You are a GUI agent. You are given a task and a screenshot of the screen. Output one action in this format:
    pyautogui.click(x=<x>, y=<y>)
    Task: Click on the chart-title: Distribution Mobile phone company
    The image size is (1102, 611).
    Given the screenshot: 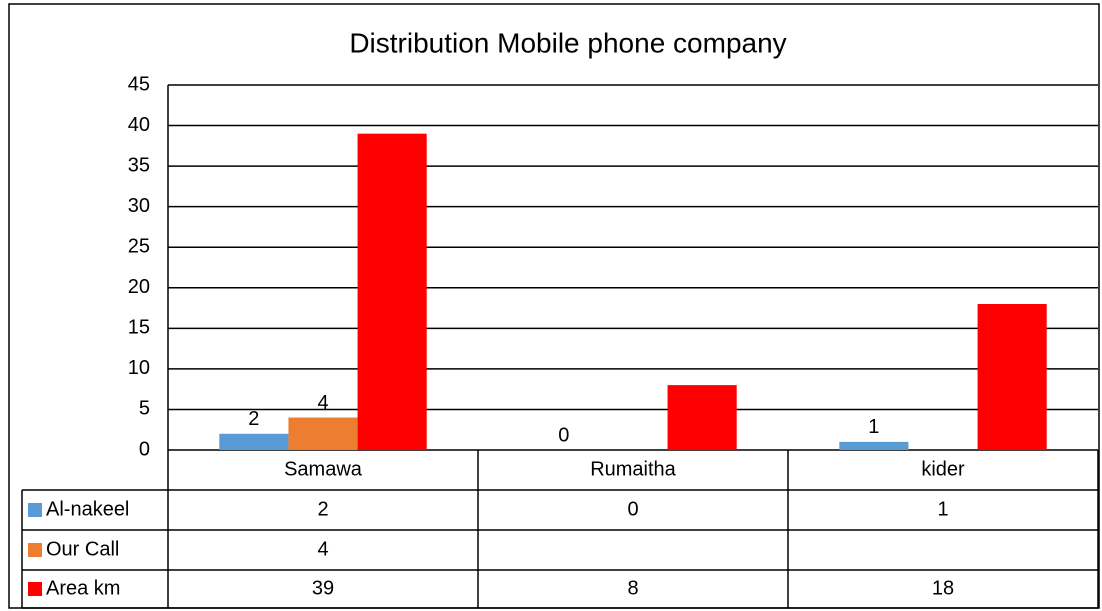 What is the action you would take?
    pyautogui.click(x=567, y=42)
    